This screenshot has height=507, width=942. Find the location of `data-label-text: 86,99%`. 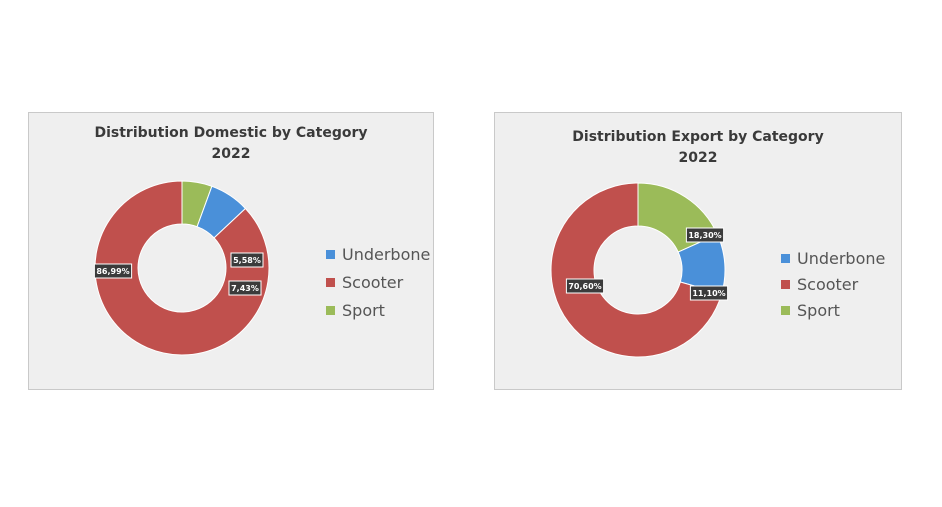

data-label-text: 86,99% is located at coordinates (112, 271).